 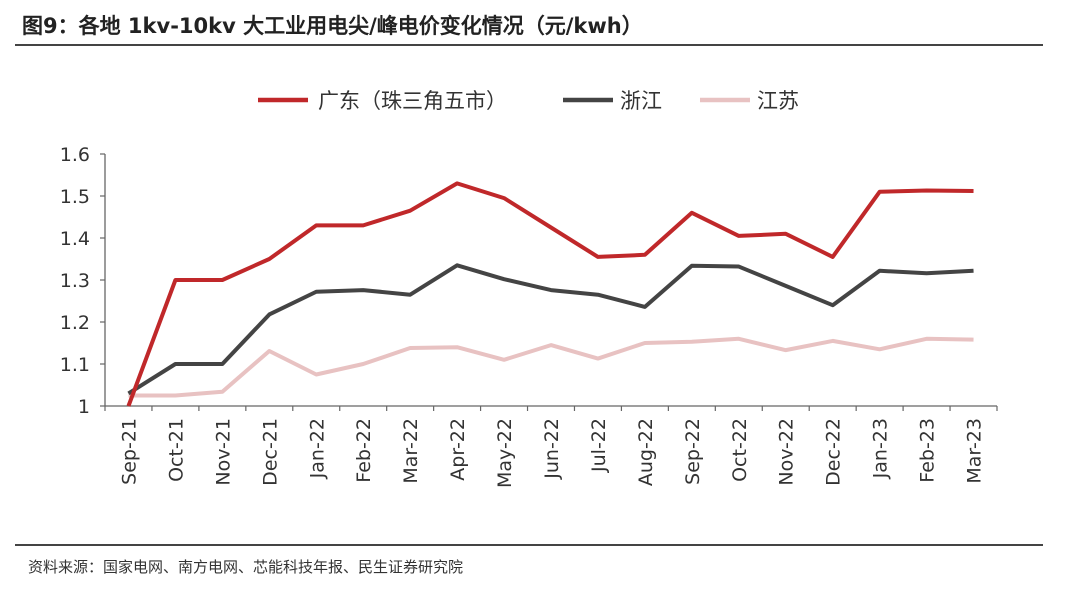 What do you see at coordinates (928, 450) in the screenshot?
I see `x-tick-label: Feb-23` at bounding box center [928, 450].